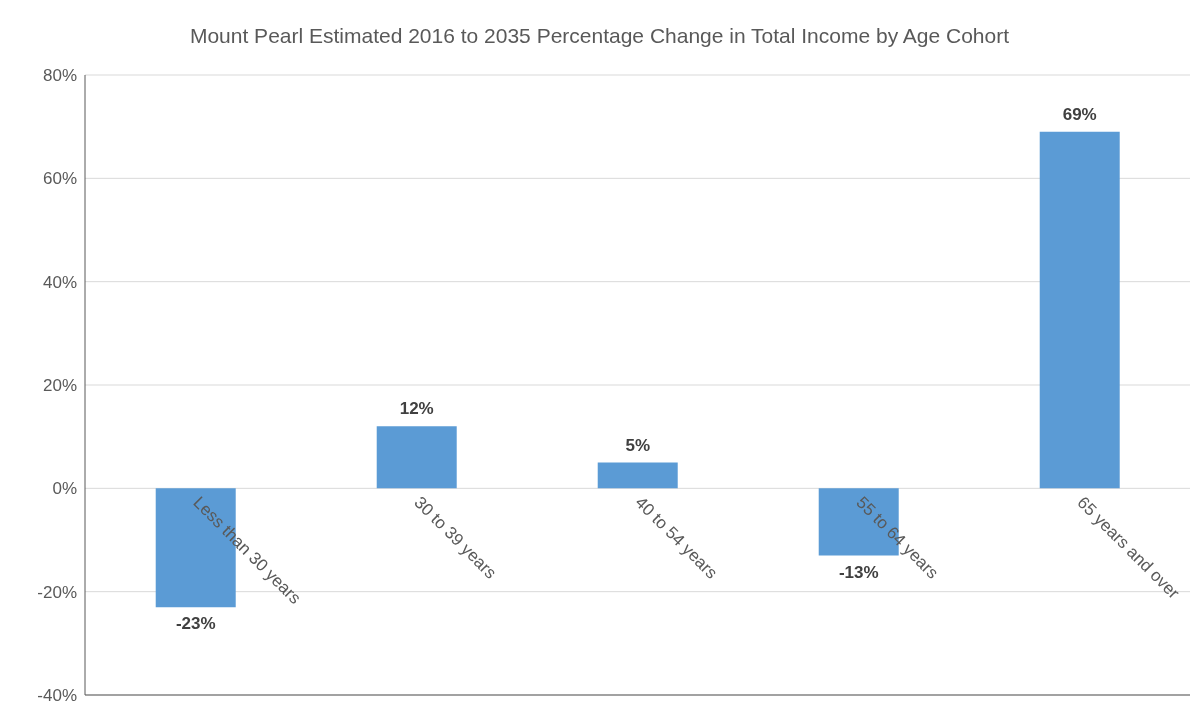  What do you see at coordinates (858, 572) in the screenshot?
I see `data-label: -13%` at bounding box center [858, 572].